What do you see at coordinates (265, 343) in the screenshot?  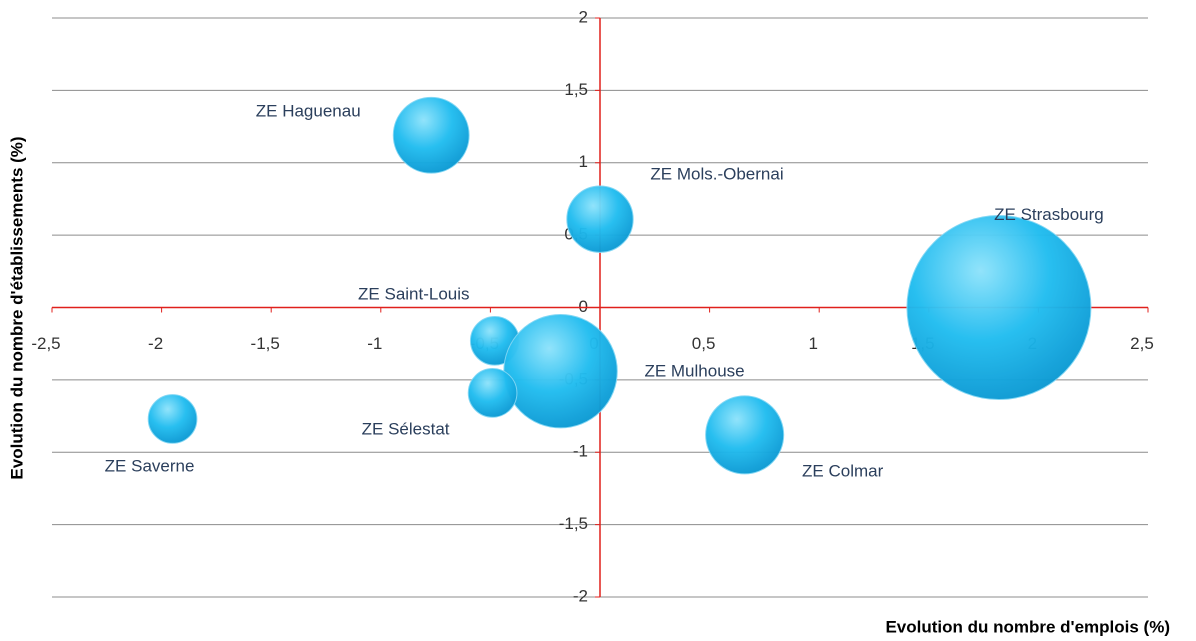 I see `x-tick-label: -1,5` at bounding box center [265, 343].